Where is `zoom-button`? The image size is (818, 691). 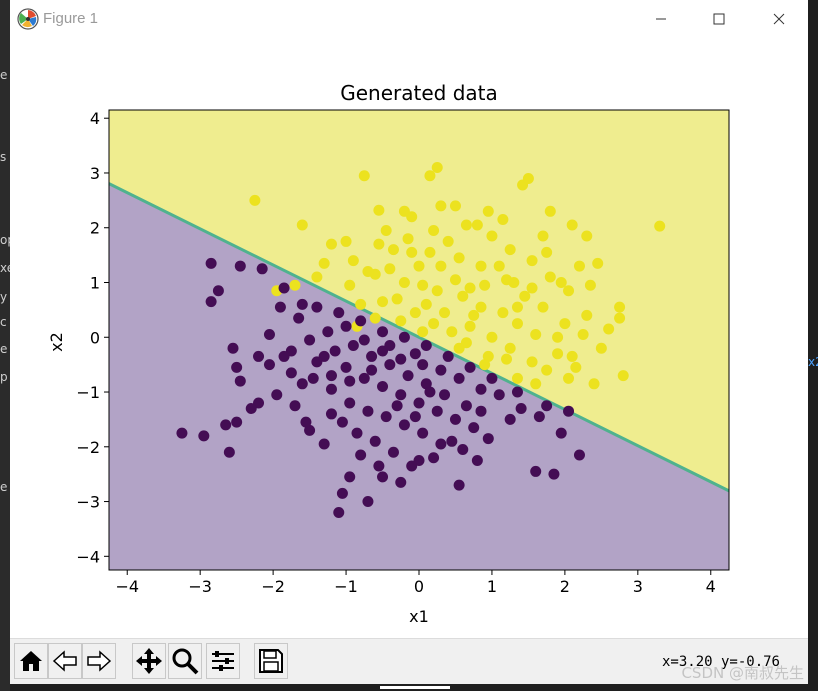
zoom-button is located at coordinates (185, 661).